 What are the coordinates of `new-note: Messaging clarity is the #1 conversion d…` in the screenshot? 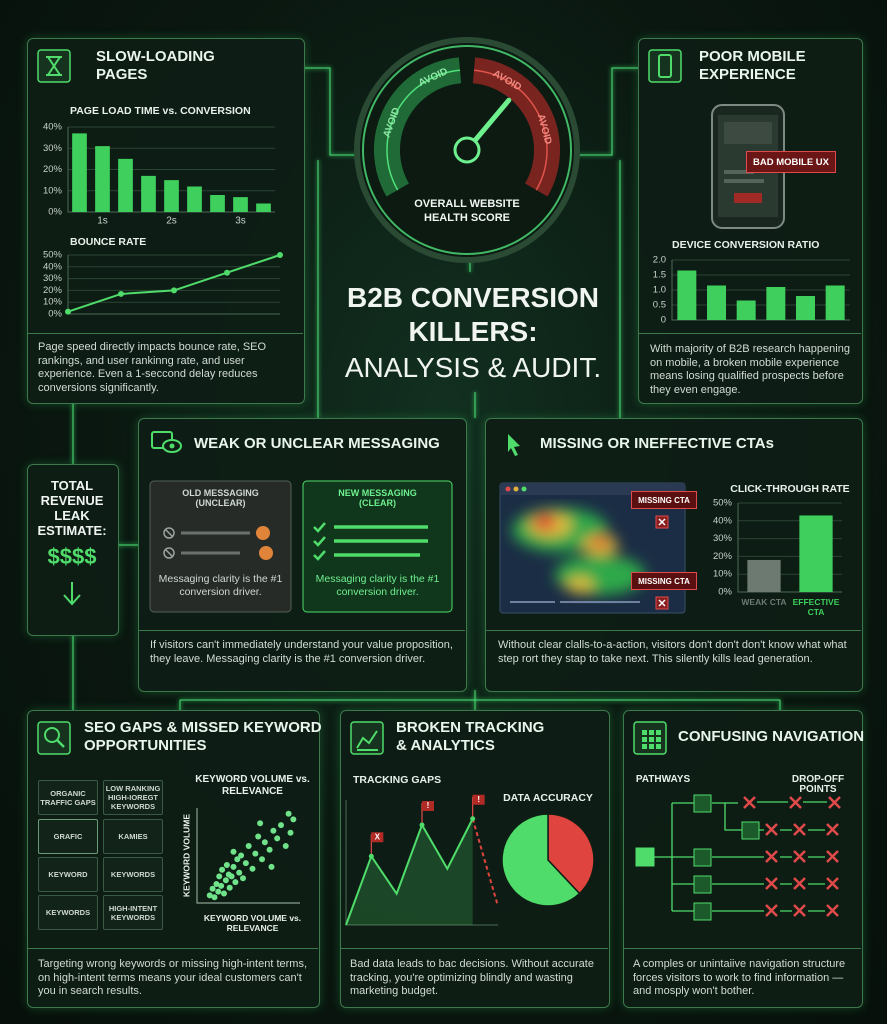 It's located at (377, 585).